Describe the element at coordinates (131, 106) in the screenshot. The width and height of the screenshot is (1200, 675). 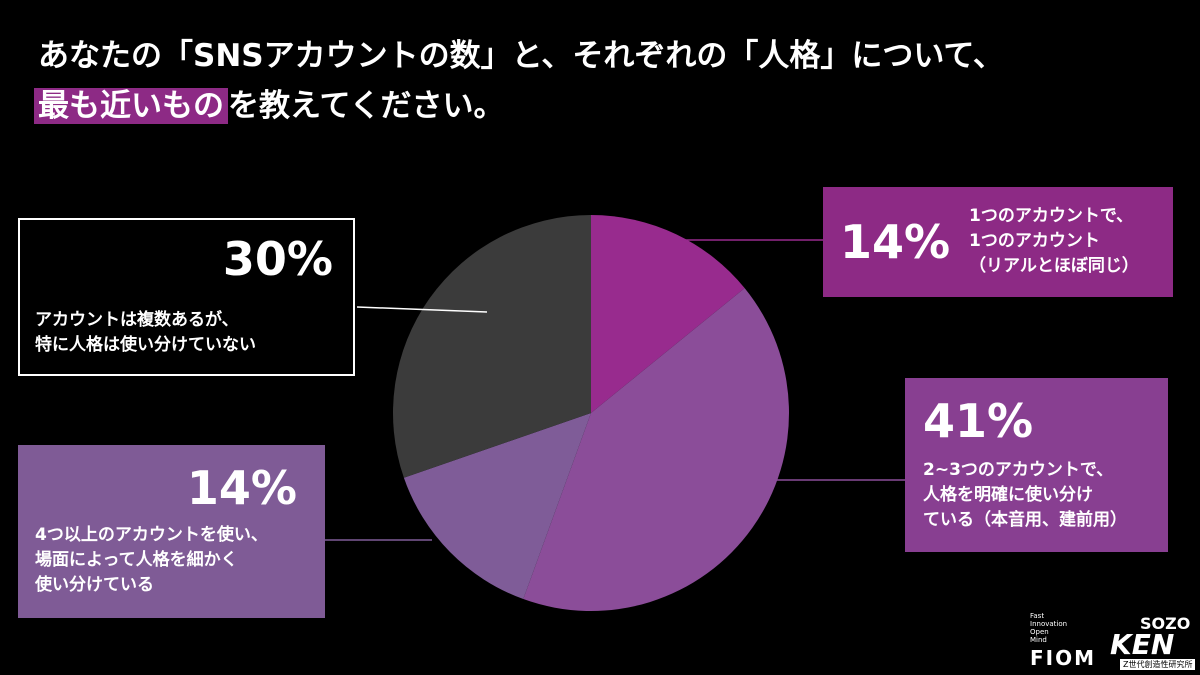
I see `subtitle-highlight: 最も近いもの` at that location.